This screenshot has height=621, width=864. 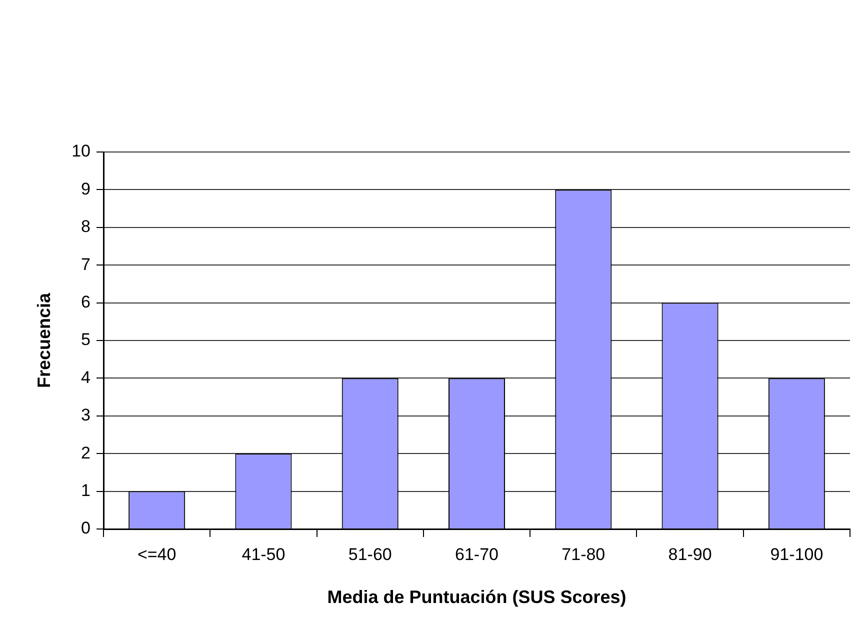 I want to click on x-tick-label: <=40, so click(x=156, y=554).